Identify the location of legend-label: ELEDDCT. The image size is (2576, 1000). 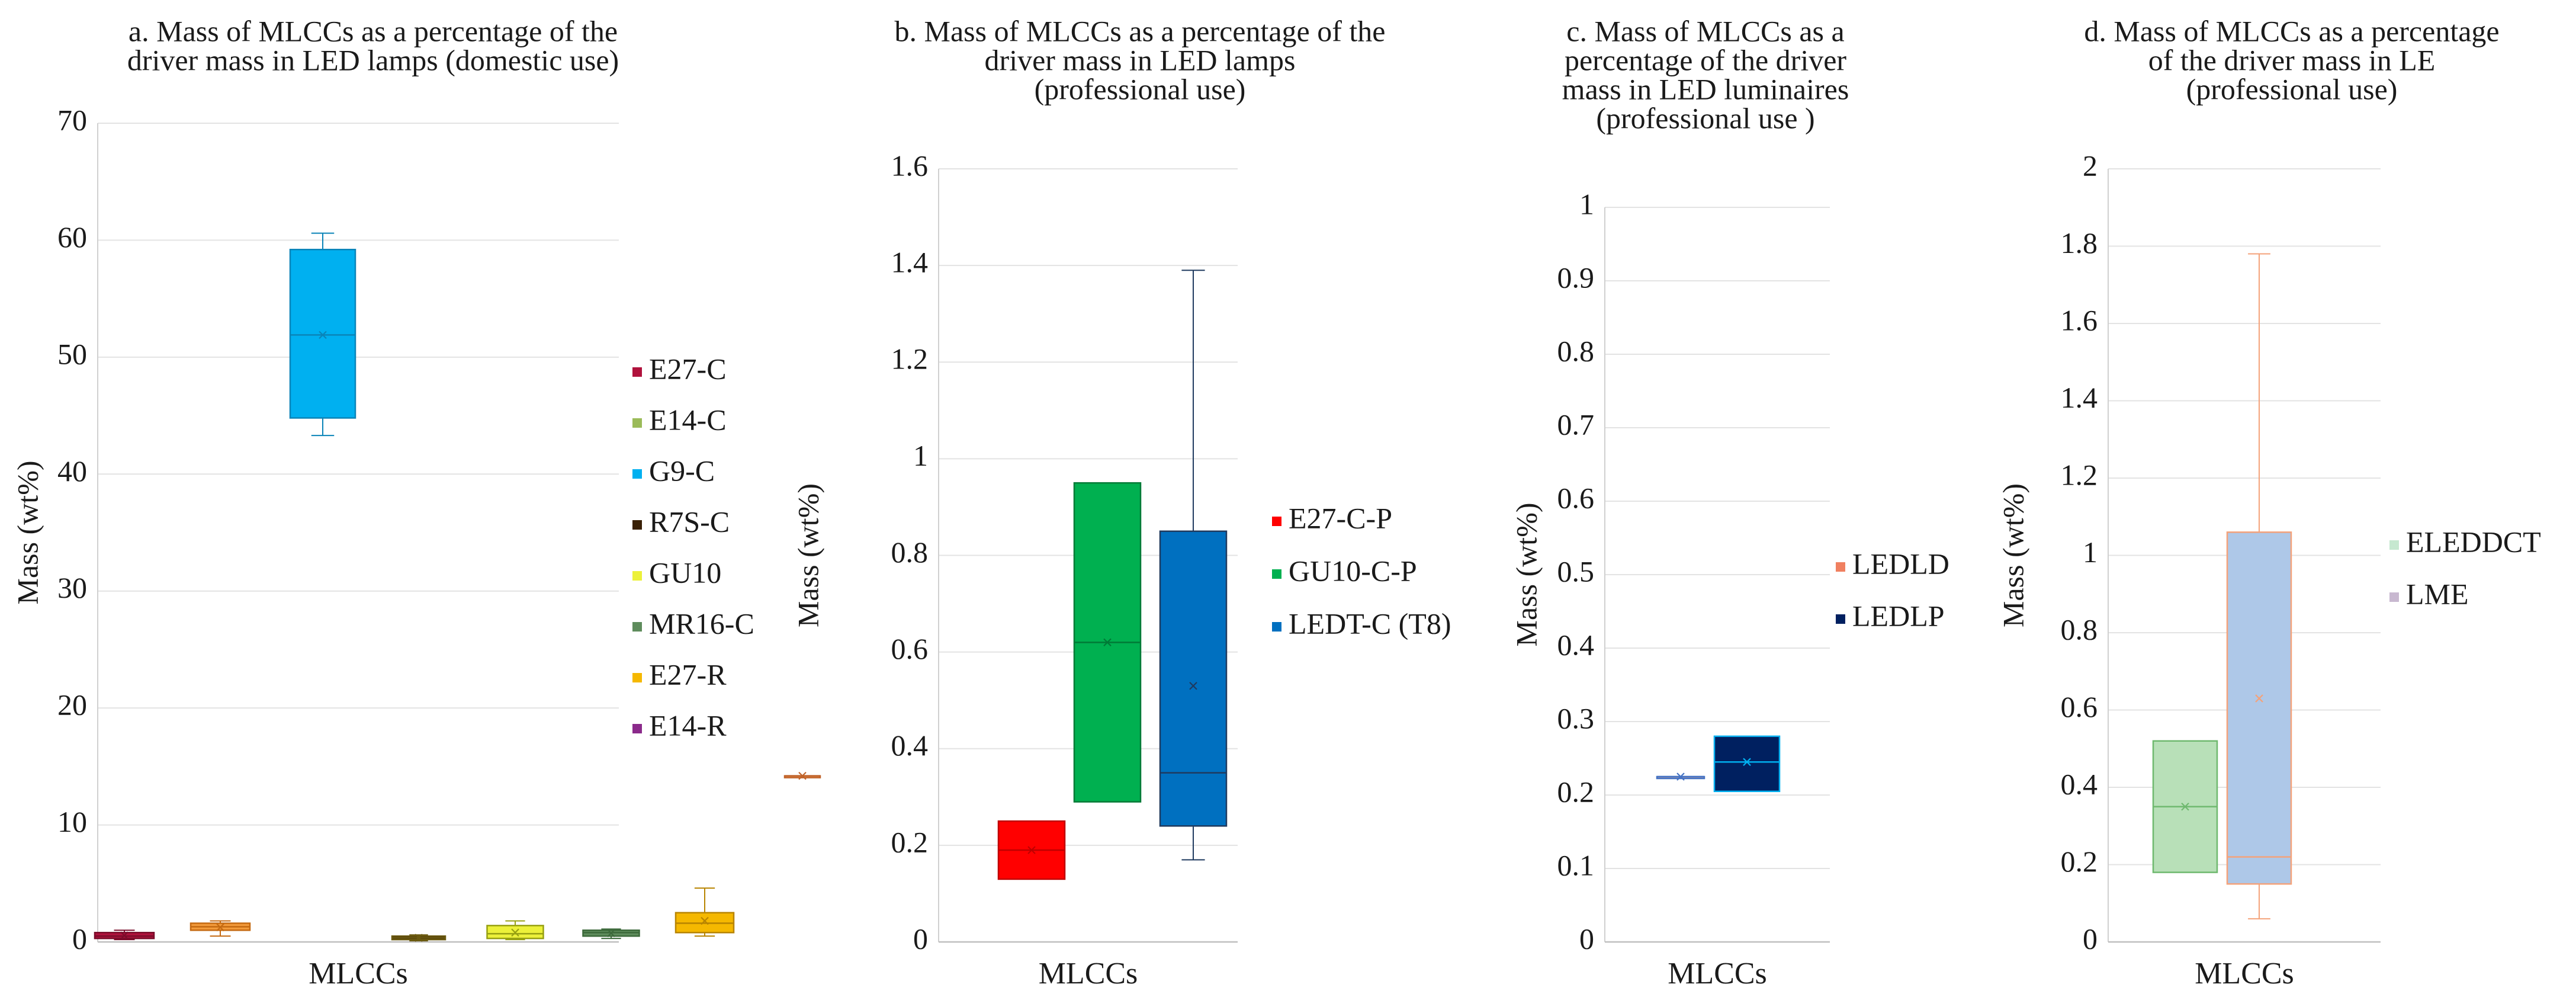
(2473, 541).